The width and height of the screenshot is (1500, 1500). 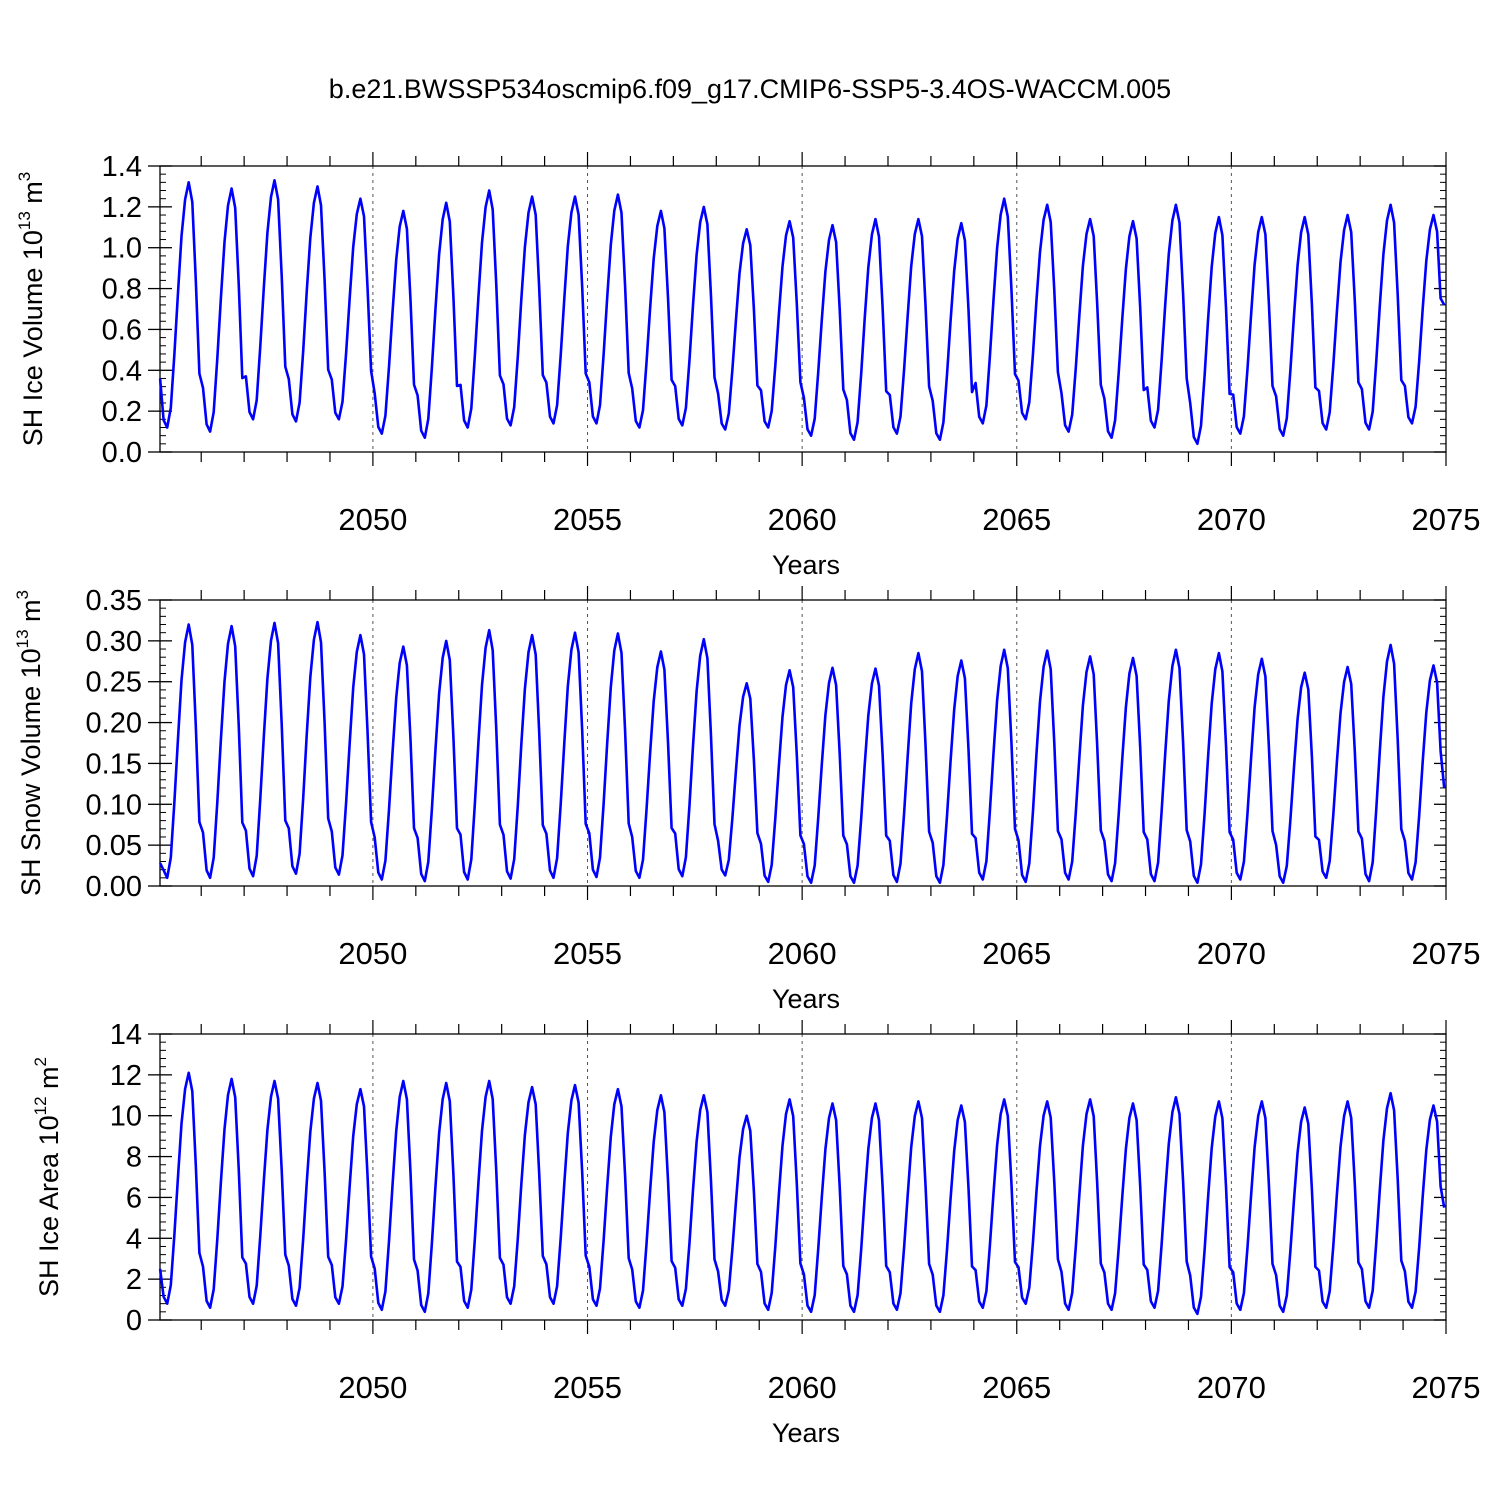 What do you see at coordinates (126, 1117) in the screenshot?
I see `y-tick-label: 10` at bounding box center [126, 1117].